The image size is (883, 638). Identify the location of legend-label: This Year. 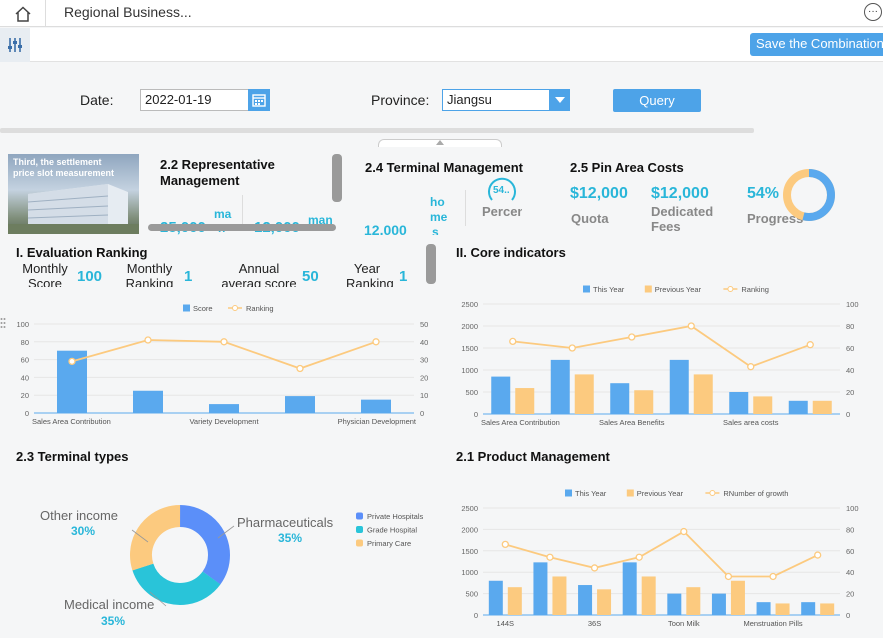
(591, 493).